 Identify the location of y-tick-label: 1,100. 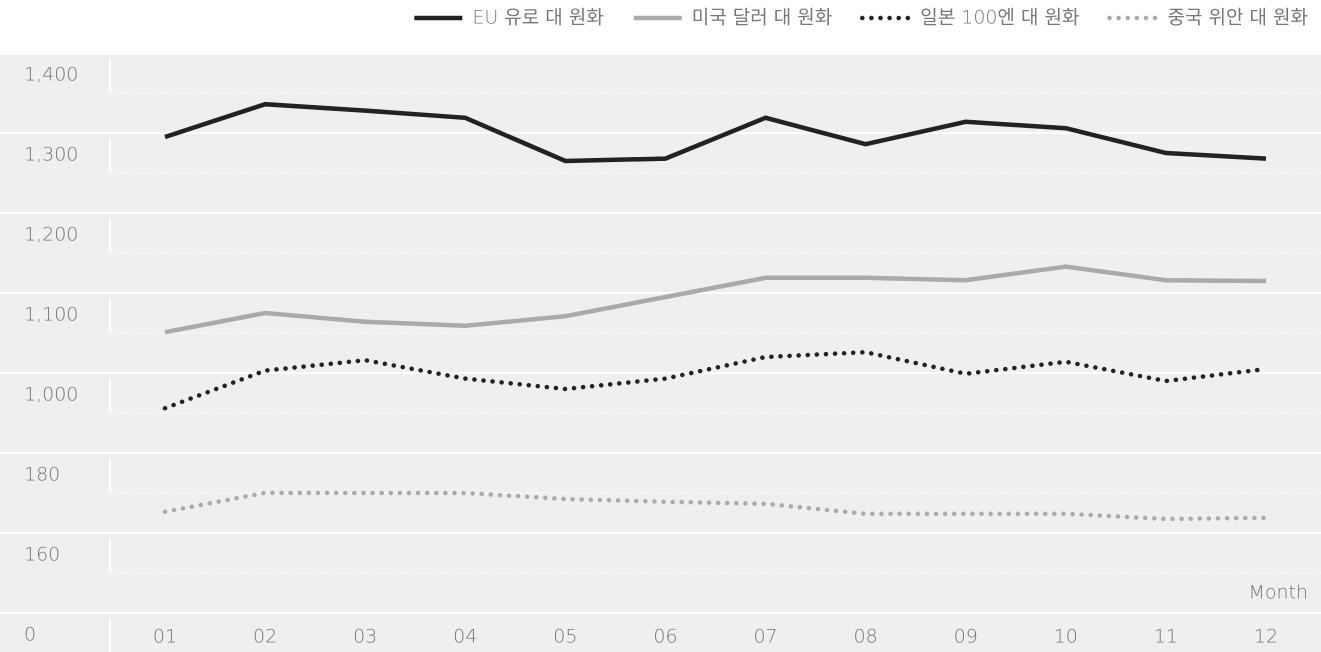
(51, 315).